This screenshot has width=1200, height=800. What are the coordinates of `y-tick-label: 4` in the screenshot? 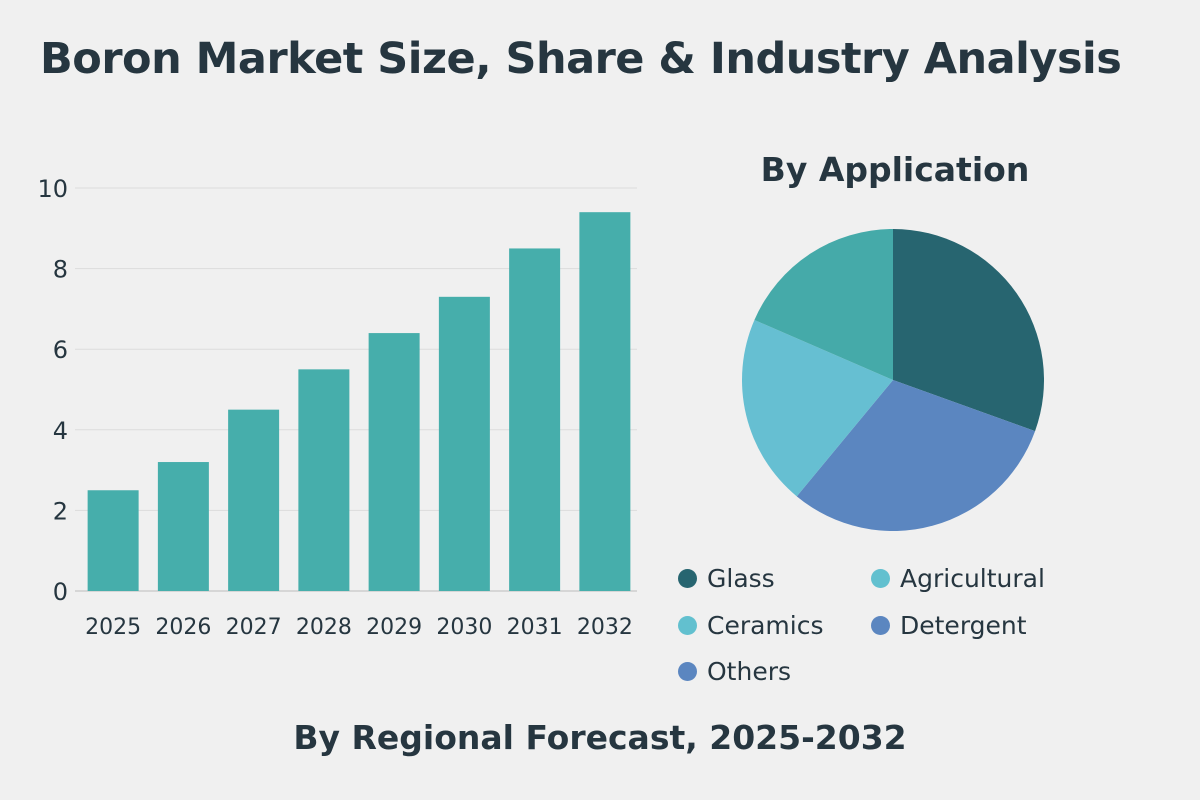 It's located at (60, 431).